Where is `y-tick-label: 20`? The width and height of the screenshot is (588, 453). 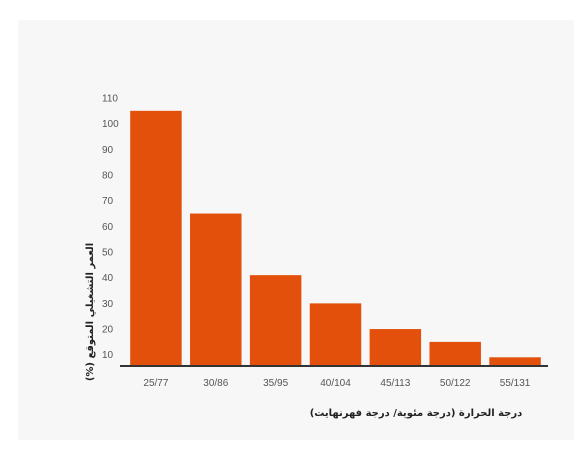 y-tick-label: 20 is located at coordinates (108, 330).